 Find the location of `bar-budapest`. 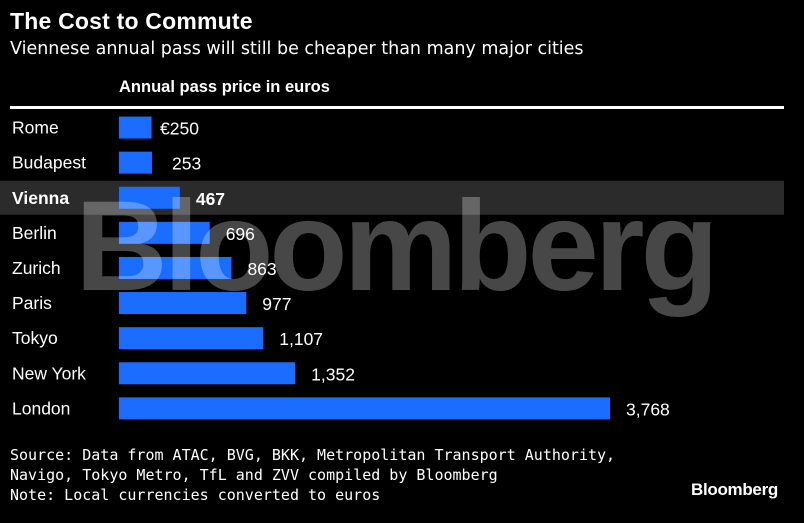

bar-budapest is located at coordinates (135, 162).